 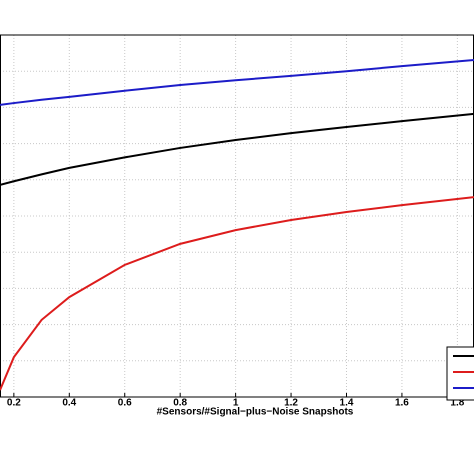 I want to click on x-tick-label: 0.6, so click(x=125, y=403).